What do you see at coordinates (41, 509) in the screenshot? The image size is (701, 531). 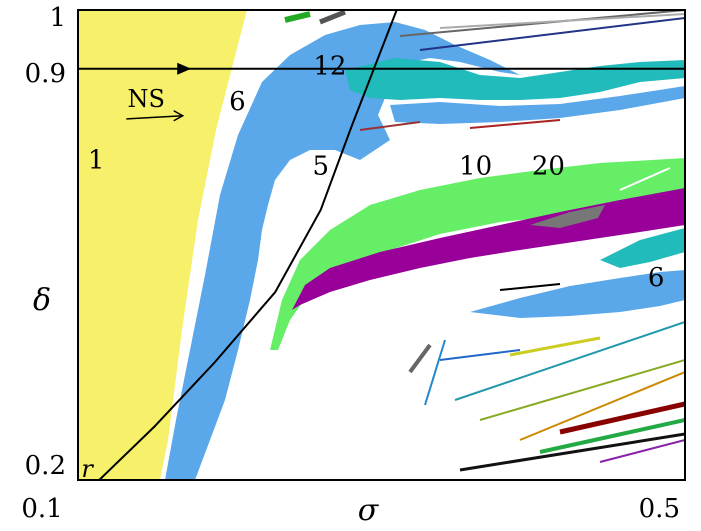 I see `x-tick-label: 0.1` at bounding box center [41, 509].